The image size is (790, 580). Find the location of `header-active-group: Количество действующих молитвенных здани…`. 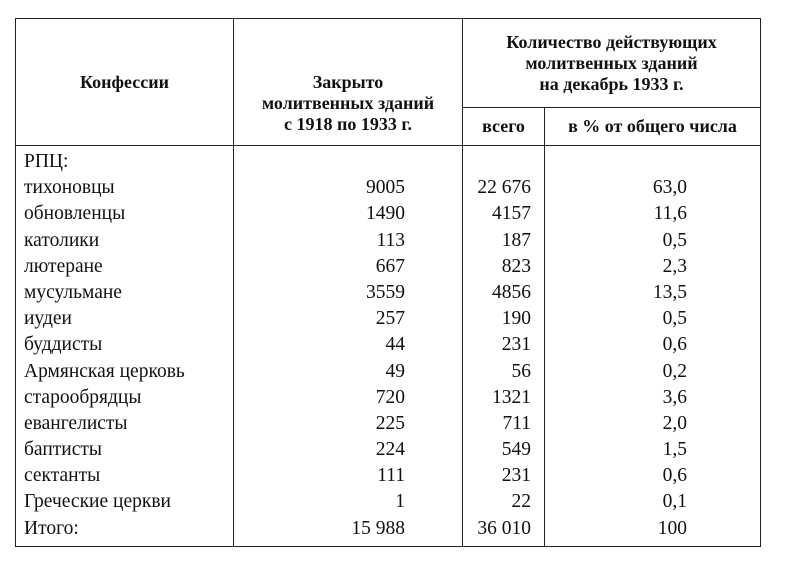

header-active-group: Количество действующих молитвенных здани… is located at coordinates (611, 63).